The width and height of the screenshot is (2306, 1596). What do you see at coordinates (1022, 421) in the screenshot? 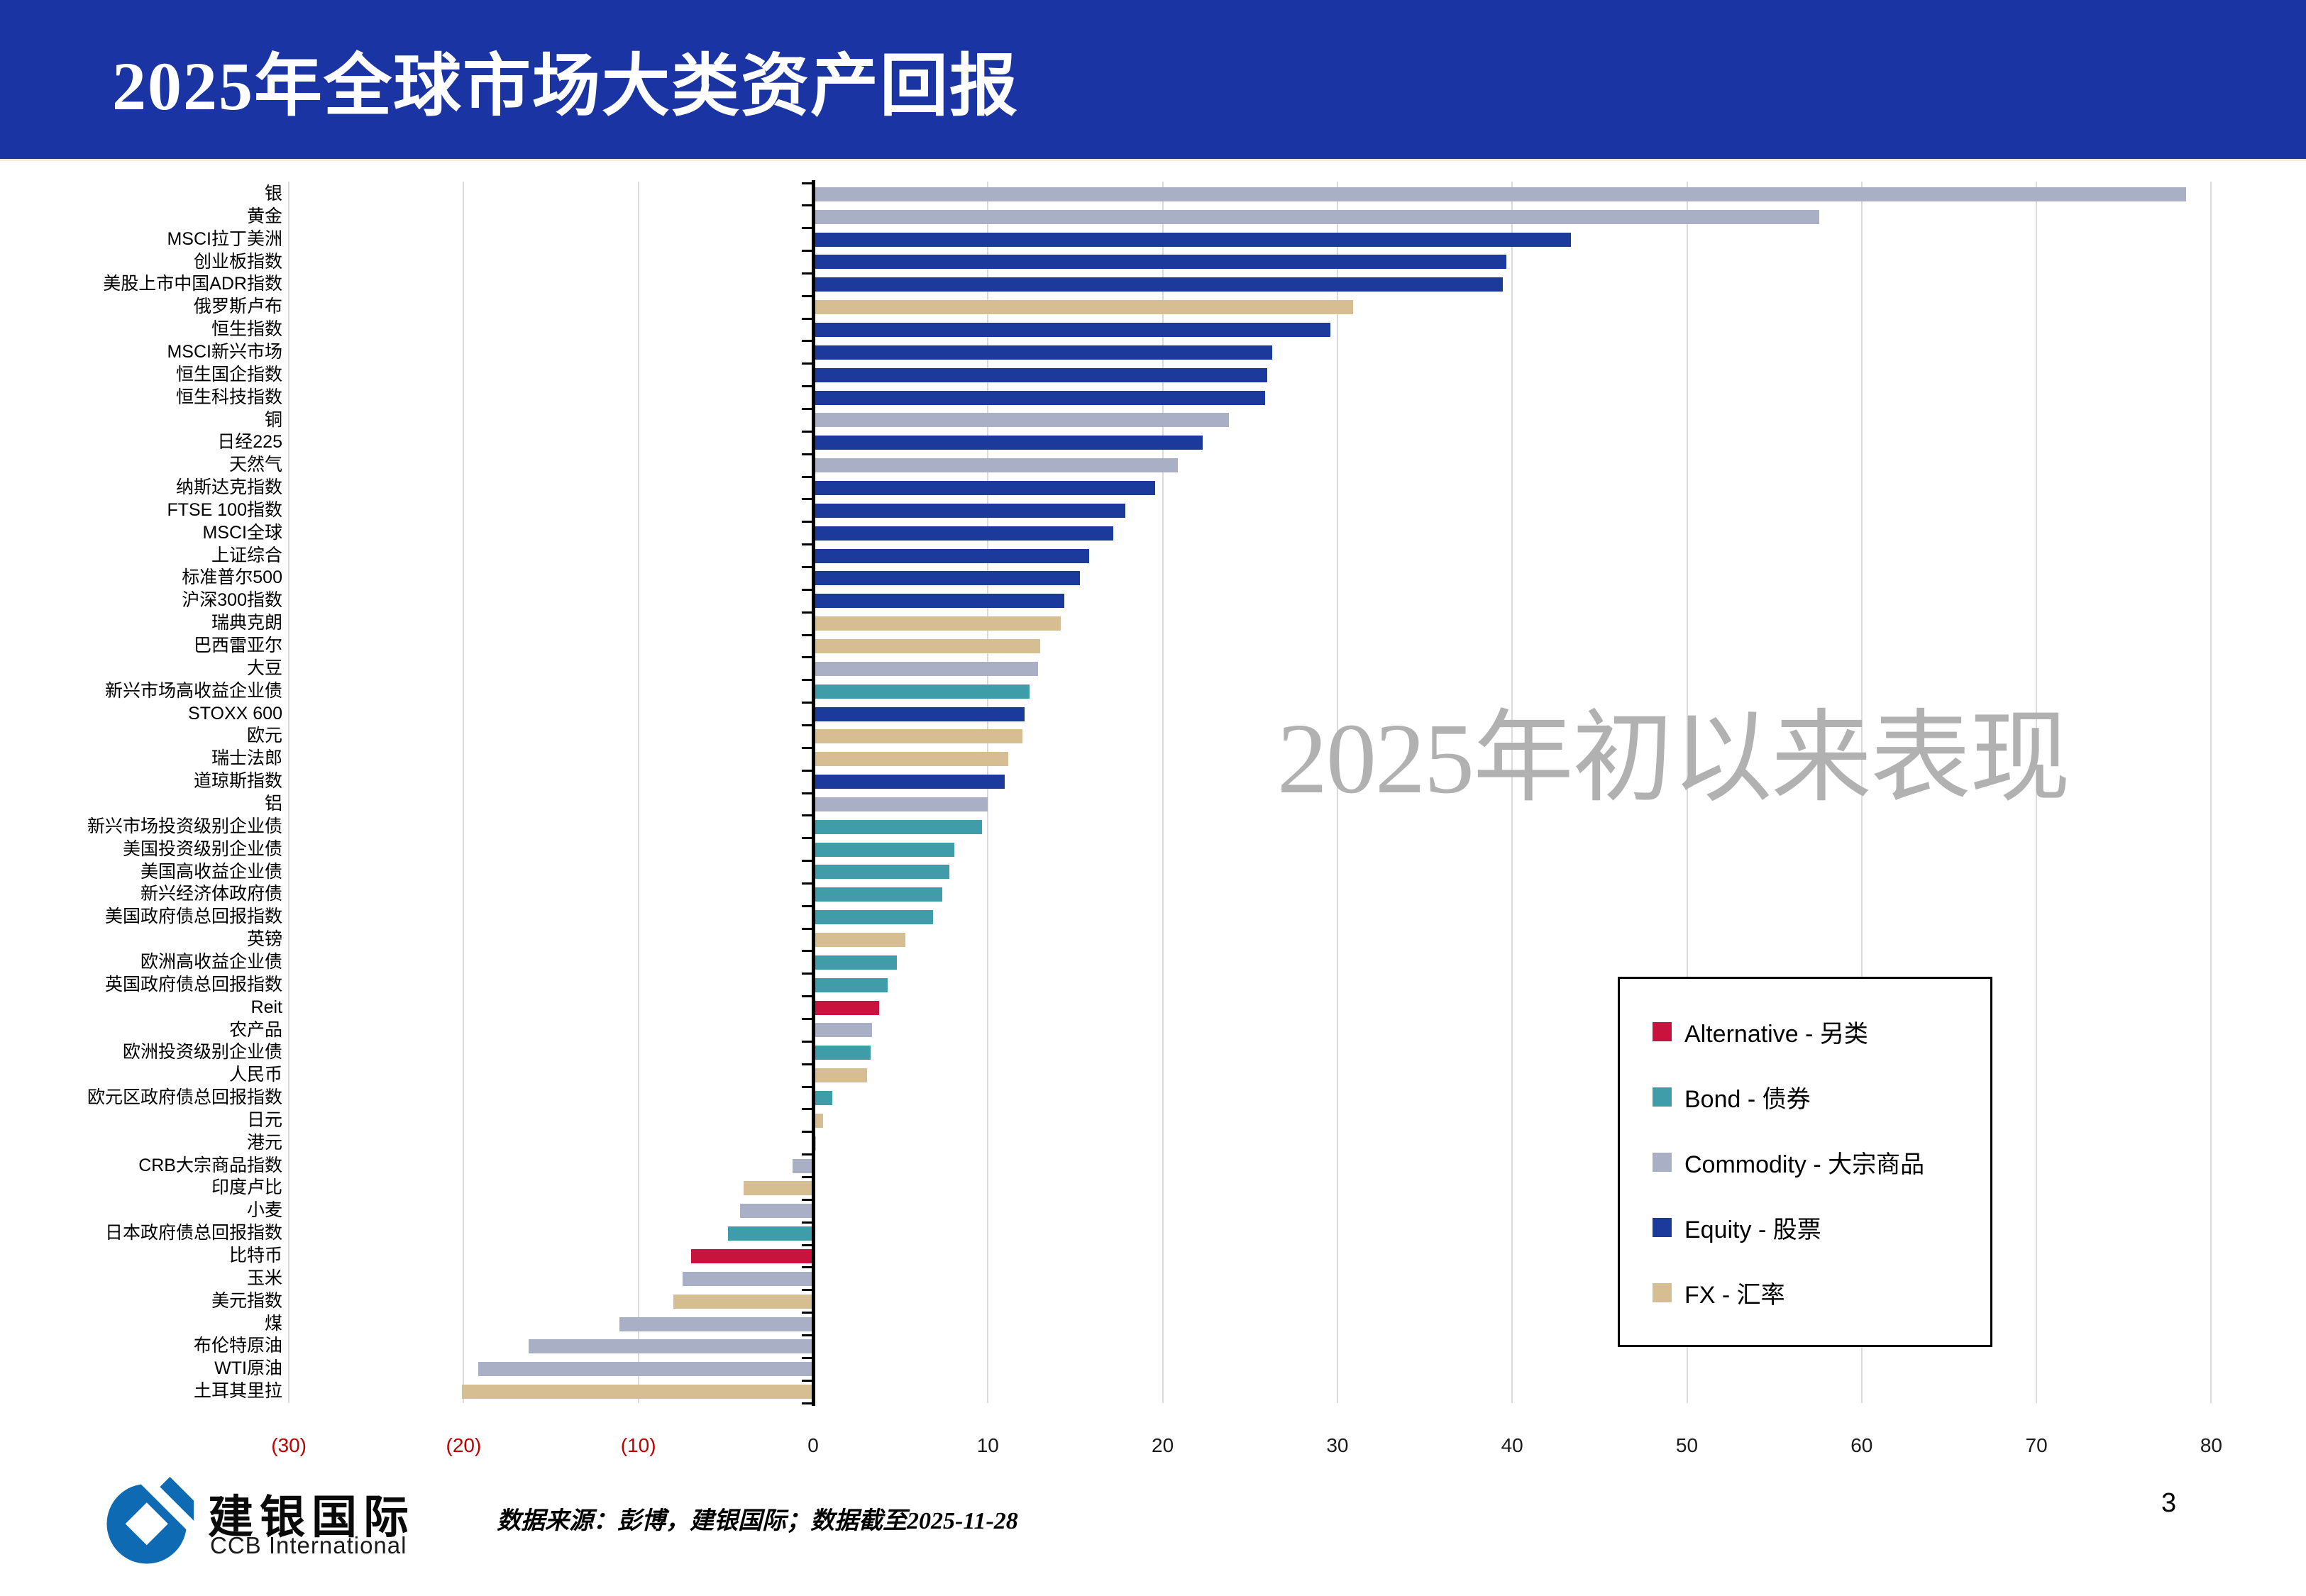
I see `bar-铜` at bounding box center [1022, 421].